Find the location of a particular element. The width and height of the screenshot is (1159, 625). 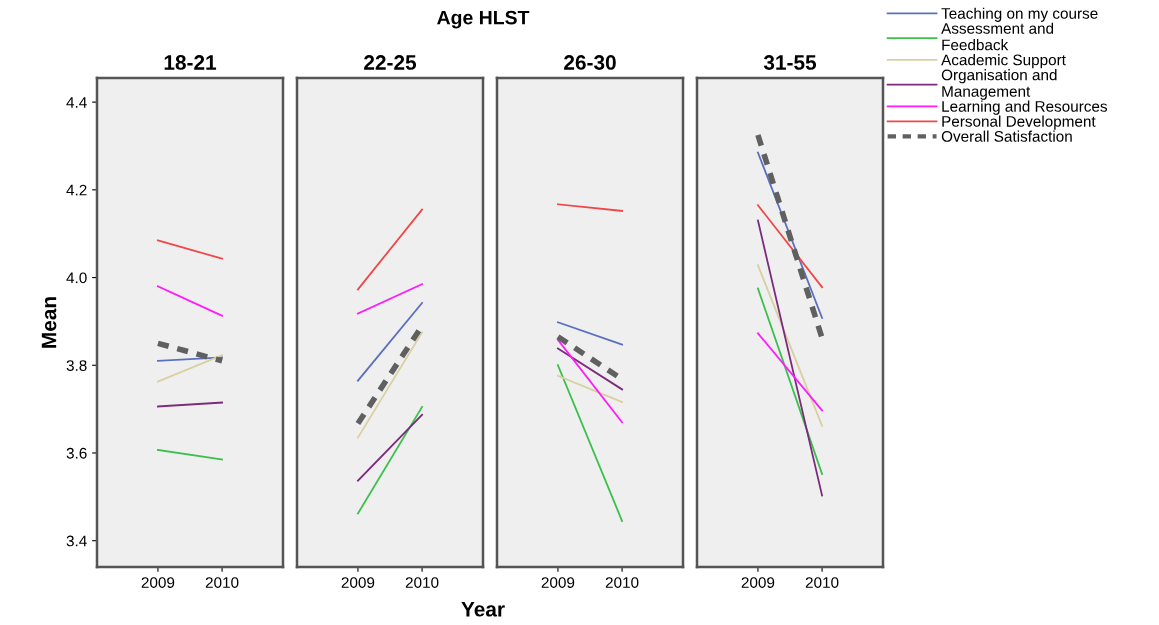

y-tick-label: 4.4 is located at coordinates (76, 102).